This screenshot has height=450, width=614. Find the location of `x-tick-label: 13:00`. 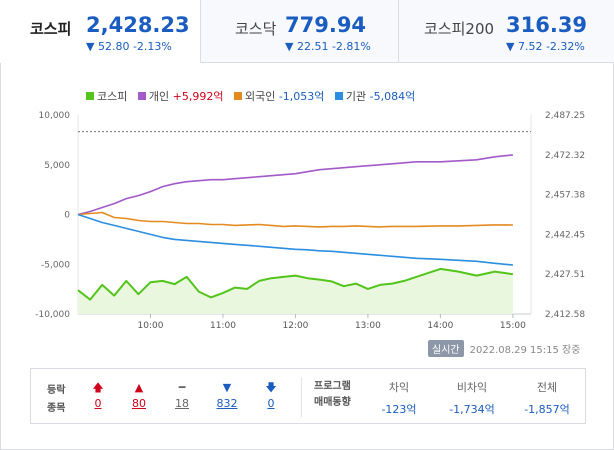

x-tick-label: 13:00 is located at coordinates (368, 326).